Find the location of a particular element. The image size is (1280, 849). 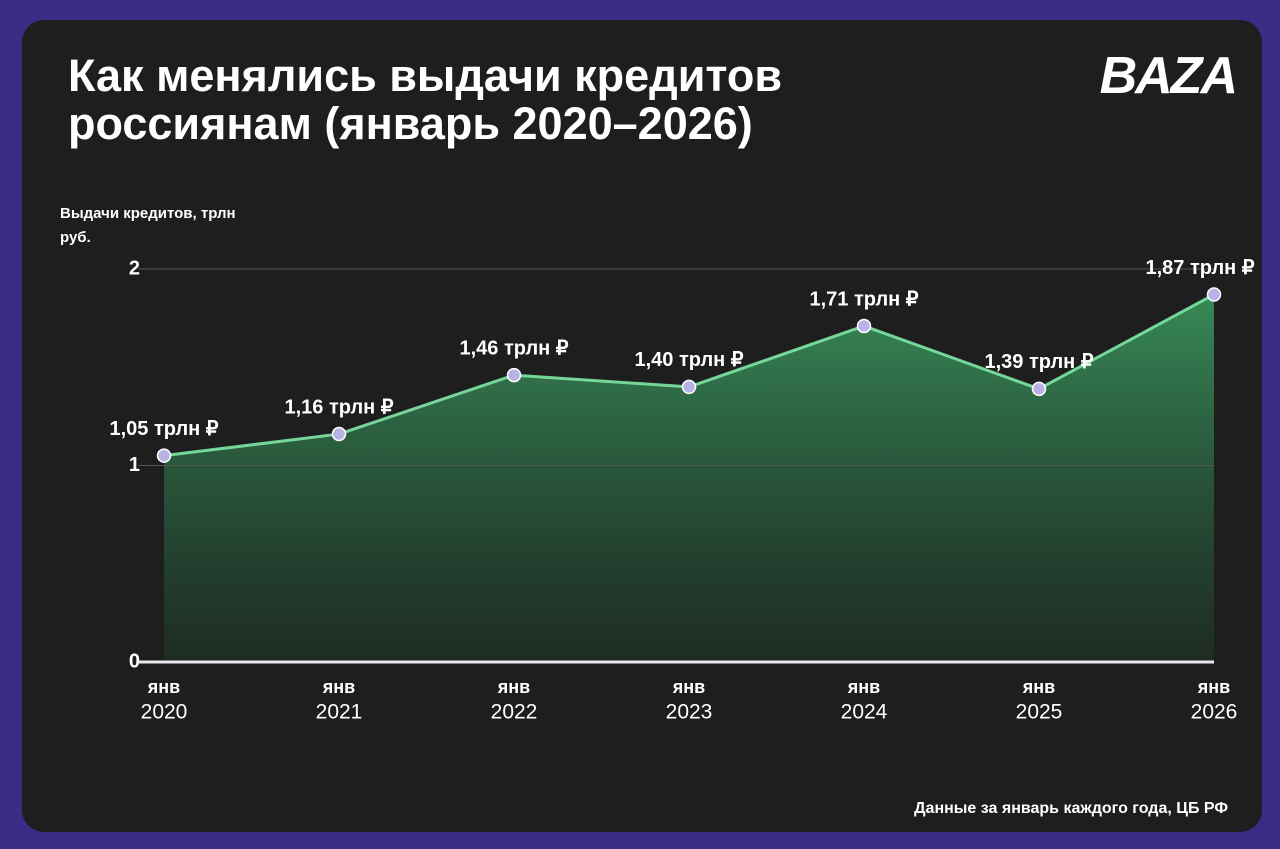

brand-logo: BAZA is located at coordinates (1168, 76).